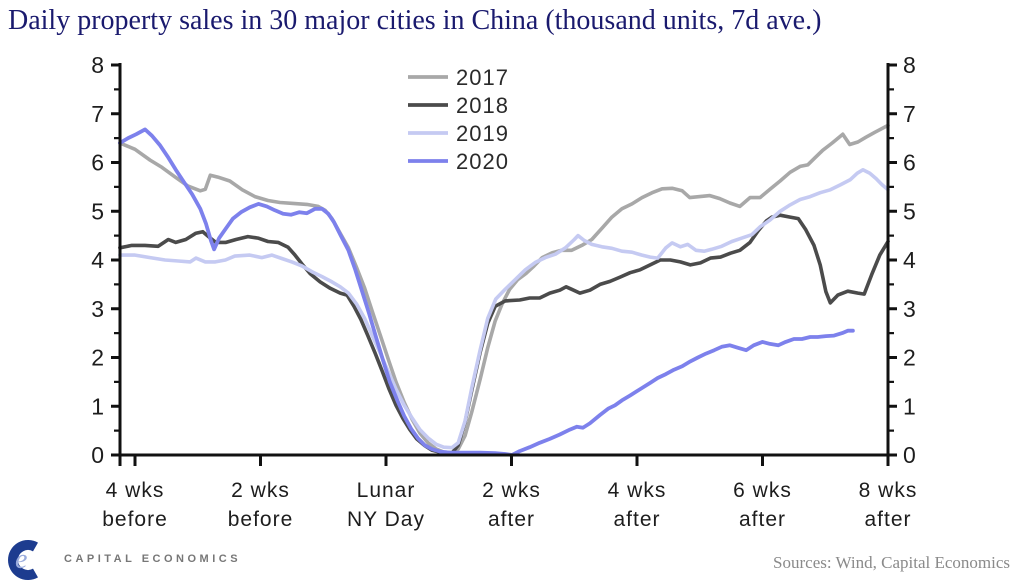 This screenshot has height=583, width=1024. I want to click on legend-label-2018: 2018, so click(482, 105).